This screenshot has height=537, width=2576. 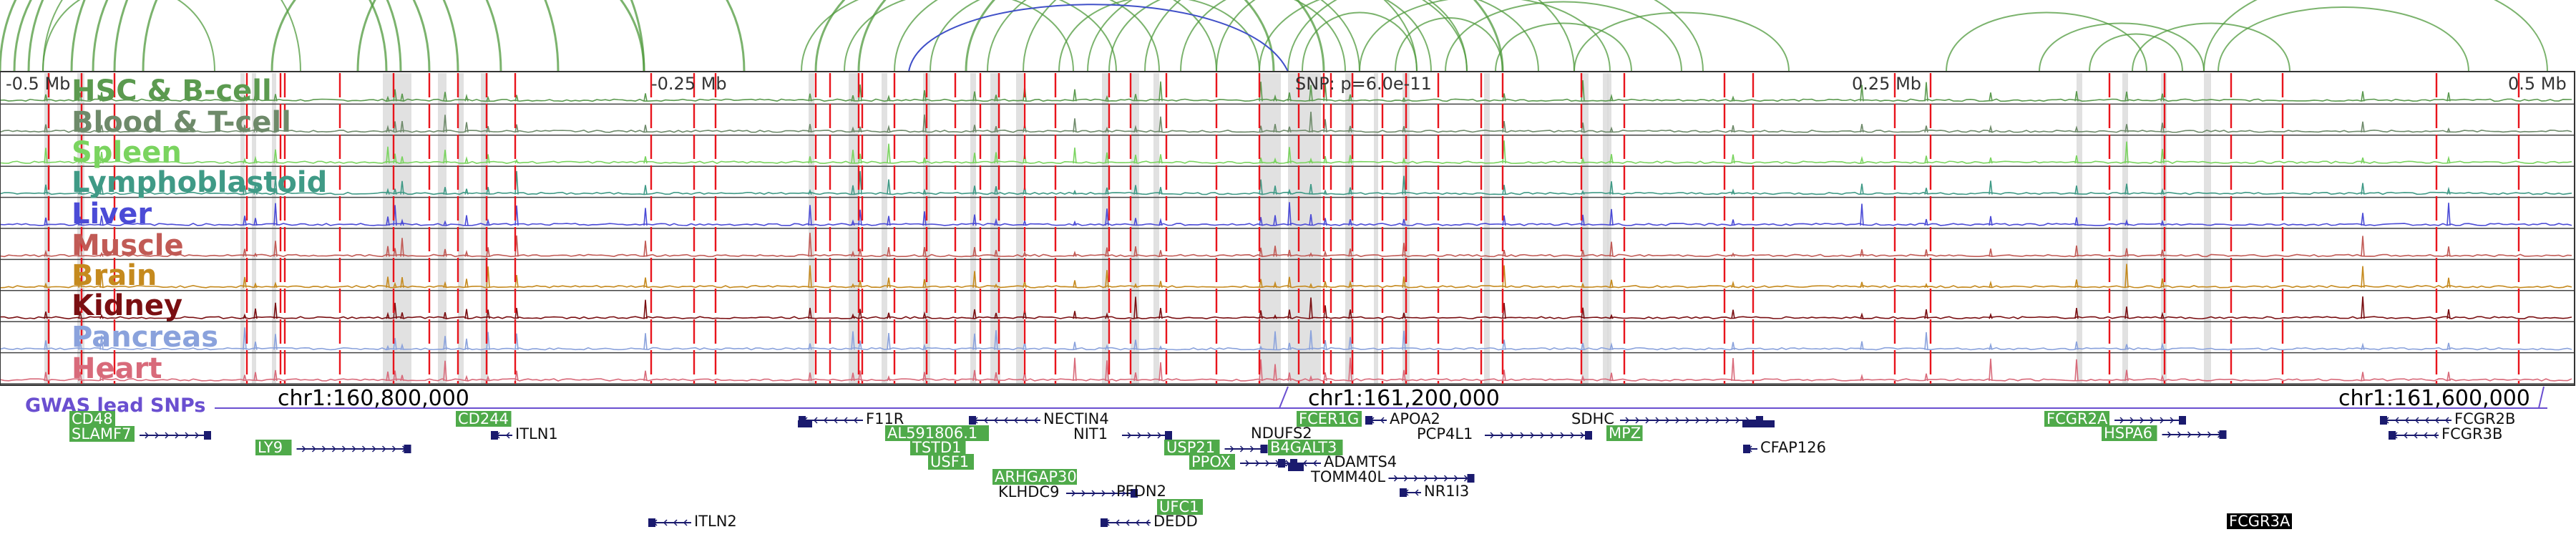 I want to click on gene-dedd: DEDD, so click(x=1149, y=521).